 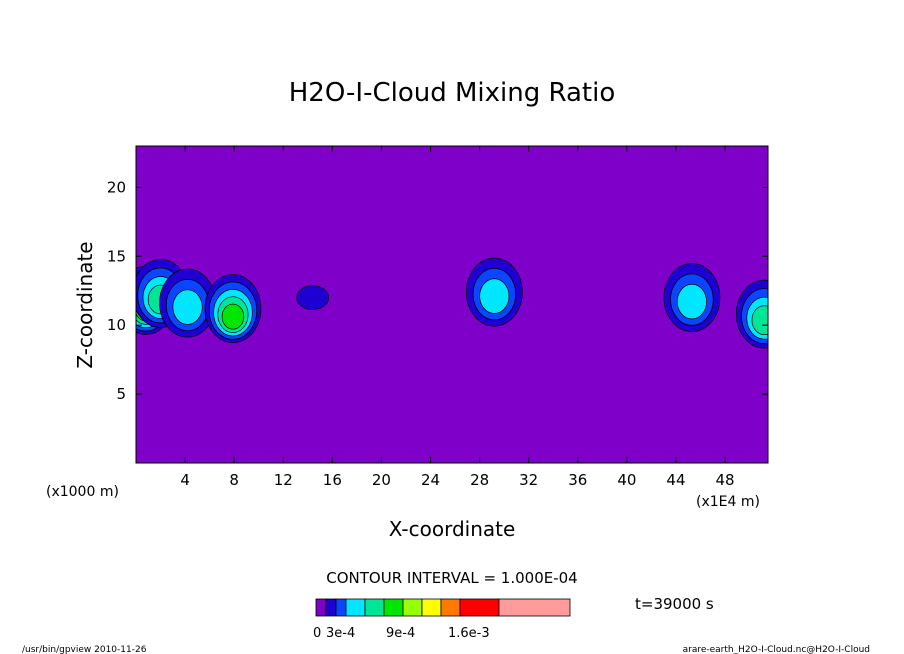 What do you see at coordinates (185, 480) in the screenshot?
I see `x-tick-label: 4` at bounding box center [185, 480].